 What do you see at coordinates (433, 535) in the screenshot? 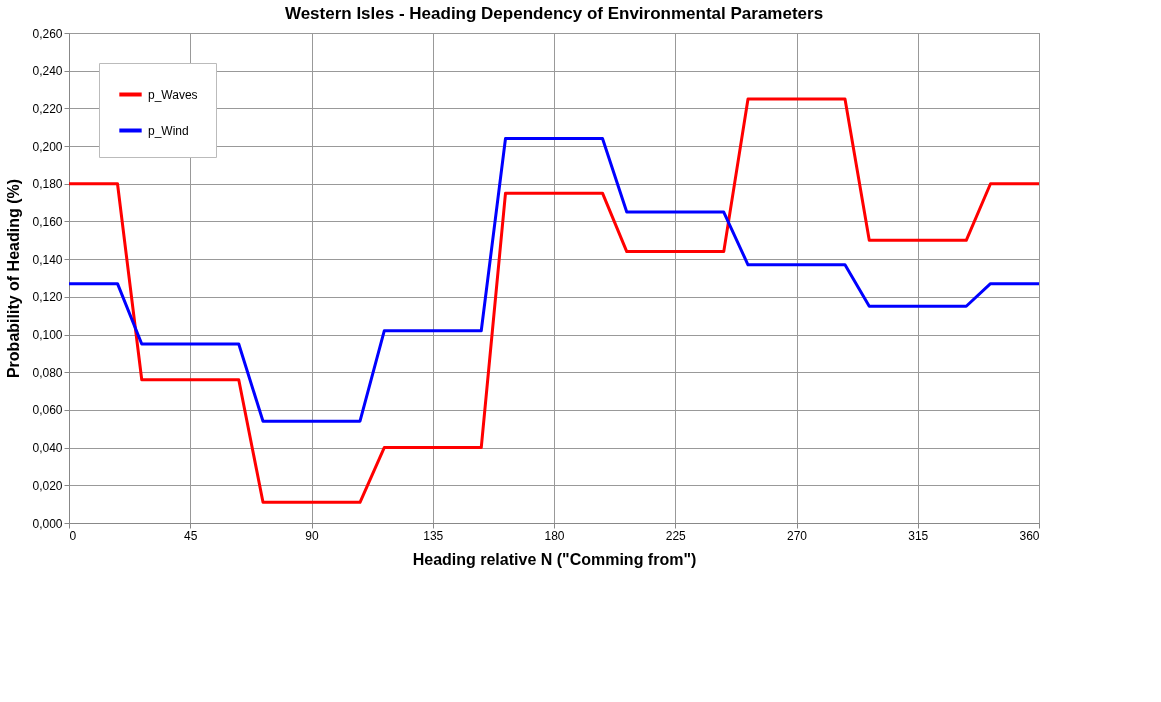
I see `x-tick-label: 135` at bounding box center [433, 535].